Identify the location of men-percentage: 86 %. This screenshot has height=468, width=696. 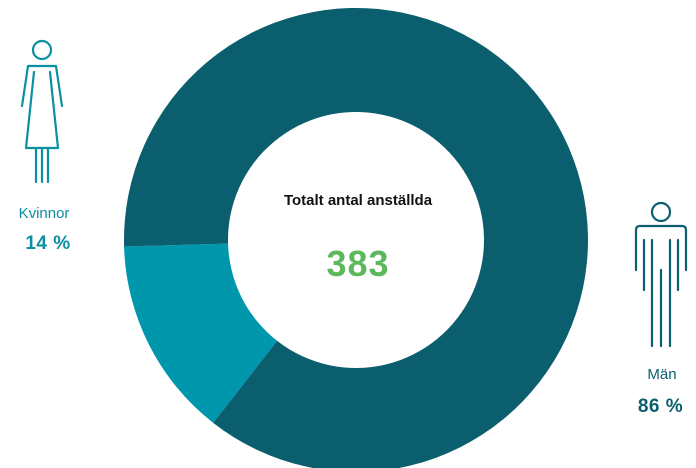
(660, 406).